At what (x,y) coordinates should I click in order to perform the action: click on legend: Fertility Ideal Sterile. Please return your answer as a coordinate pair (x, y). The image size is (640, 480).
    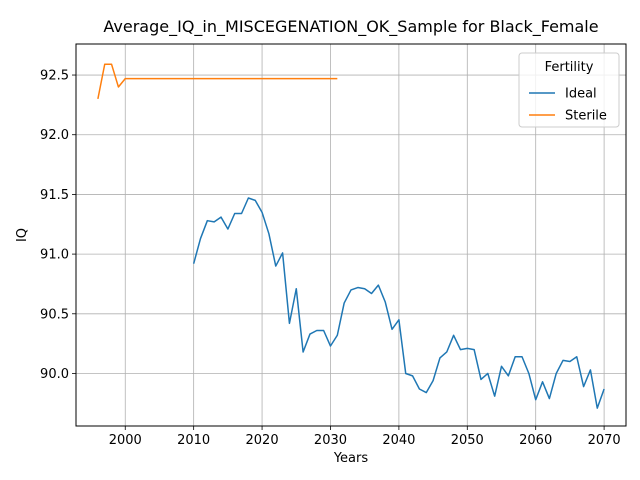
    Looking at the image, I should click on (569, 90).